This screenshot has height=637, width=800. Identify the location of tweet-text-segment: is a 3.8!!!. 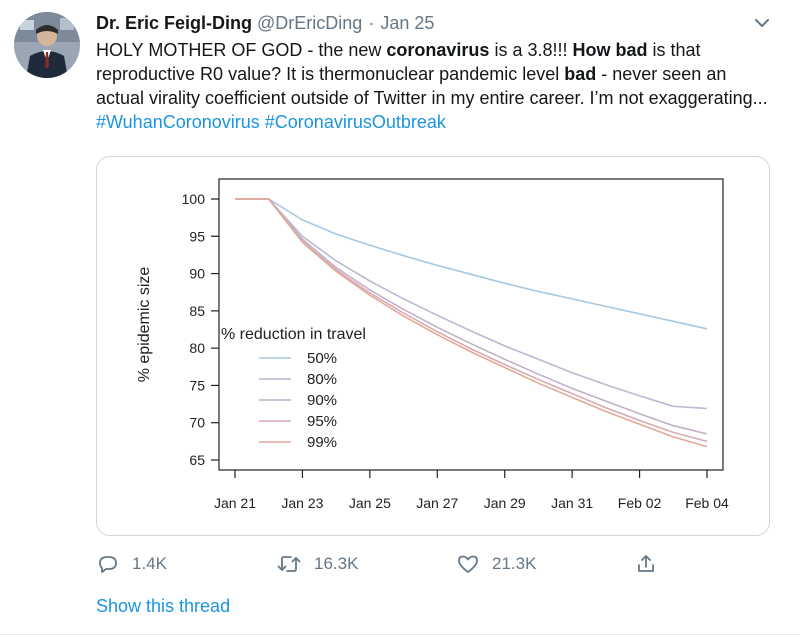
(531, 50).